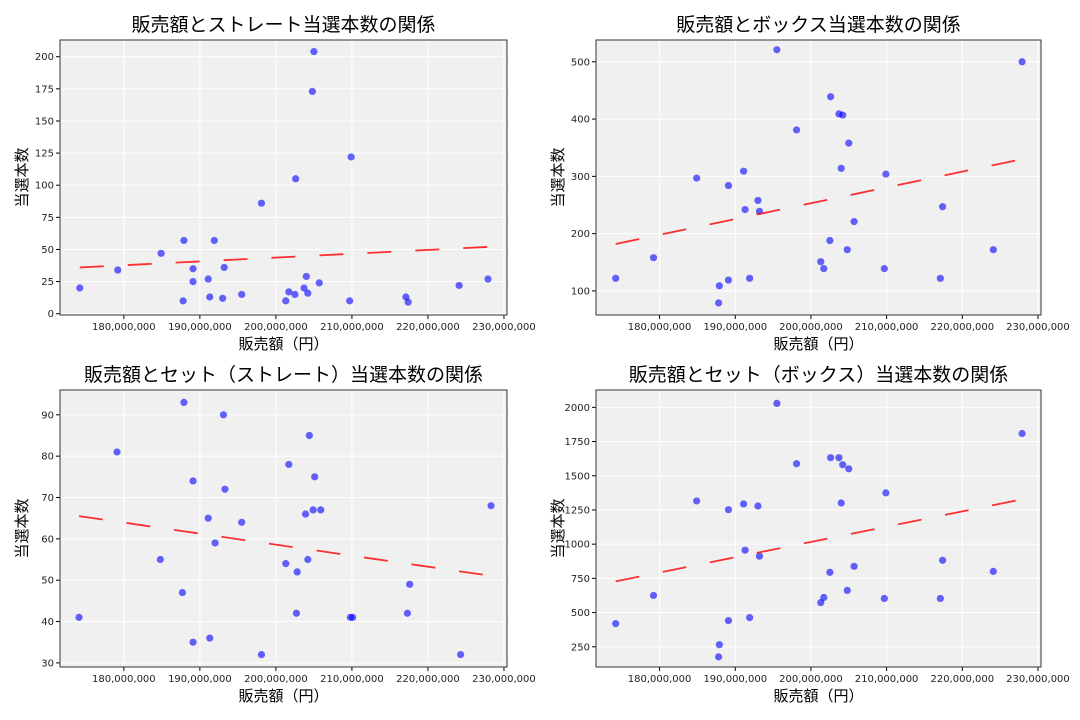 Image resolution: width=1080 pixels, height=720 pixels. What do you see at coordinates (577, 510) in the screenshot?
I see `y-tick-label: 1250` at bounding box center [577, 510].